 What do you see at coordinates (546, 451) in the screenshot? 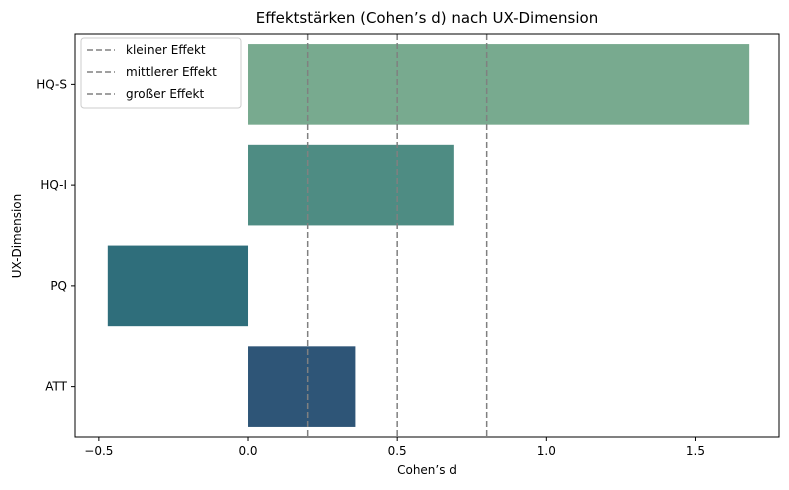
I see `x-tick-label: 1.0` at bounding box center [546, 451].